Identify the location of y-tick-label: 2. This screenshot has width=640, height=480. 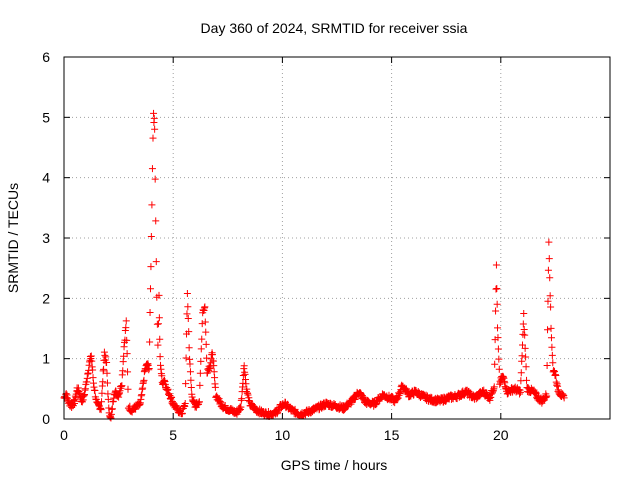
(46, 298).